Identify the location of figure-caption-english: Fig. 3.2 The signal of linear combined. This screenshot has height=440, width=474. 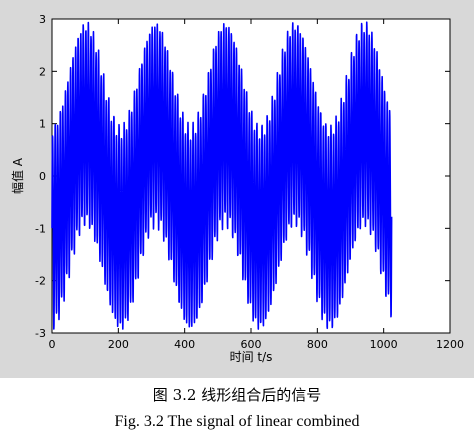
(237, 421).